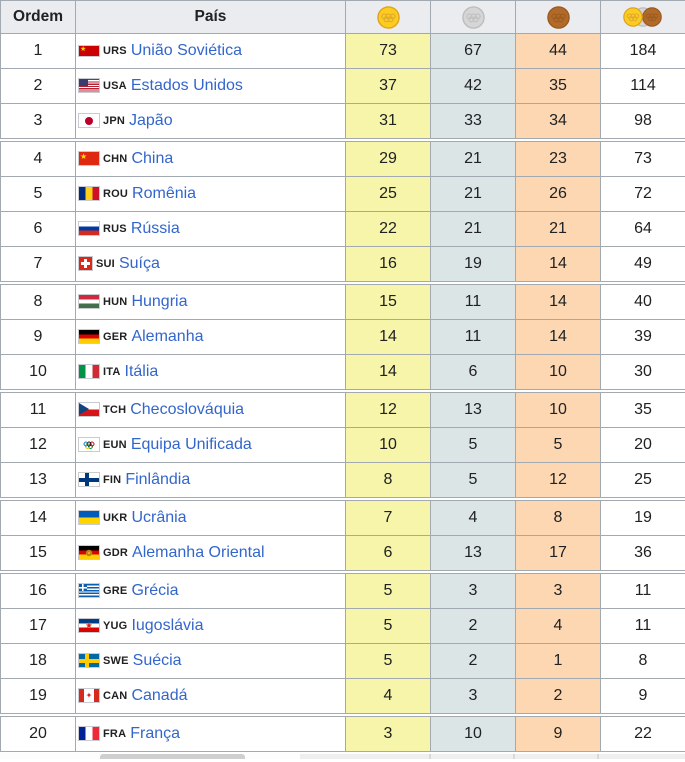  What do you see at coordinates (89, 553) in the screenshot?
I see `flag-gdr-icon` at bounding box center [89, 553].